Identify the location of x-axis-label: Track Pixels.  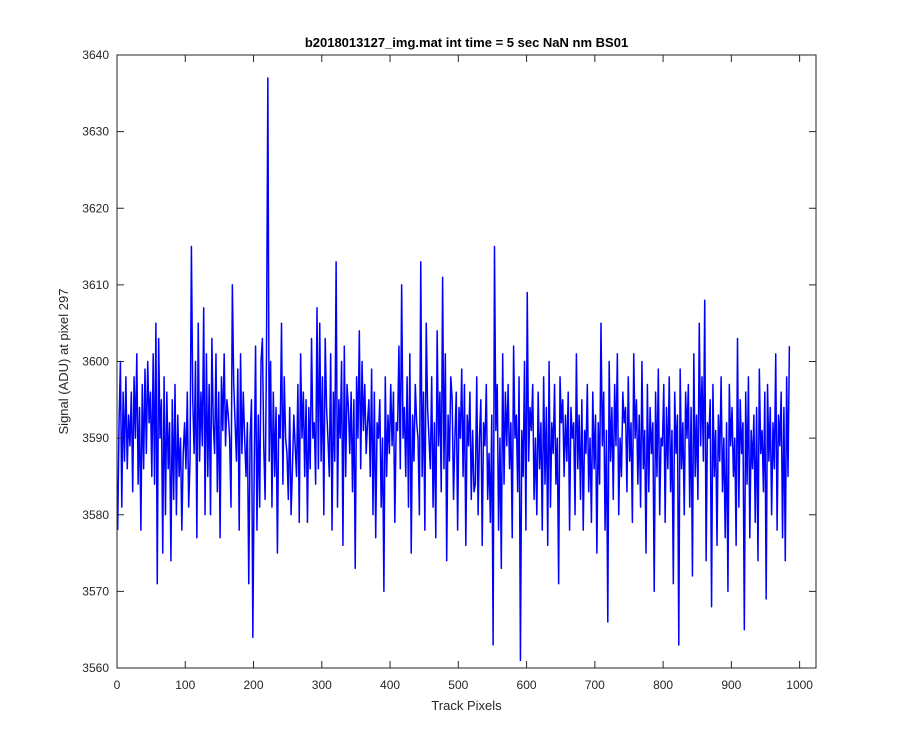
(466, 705).